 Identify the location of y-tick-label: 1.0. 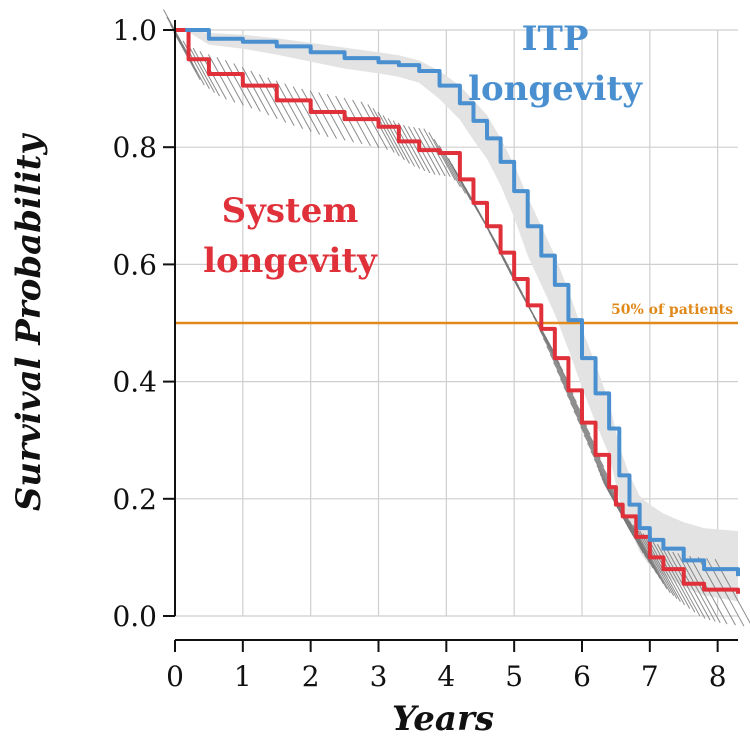
(134, 30).